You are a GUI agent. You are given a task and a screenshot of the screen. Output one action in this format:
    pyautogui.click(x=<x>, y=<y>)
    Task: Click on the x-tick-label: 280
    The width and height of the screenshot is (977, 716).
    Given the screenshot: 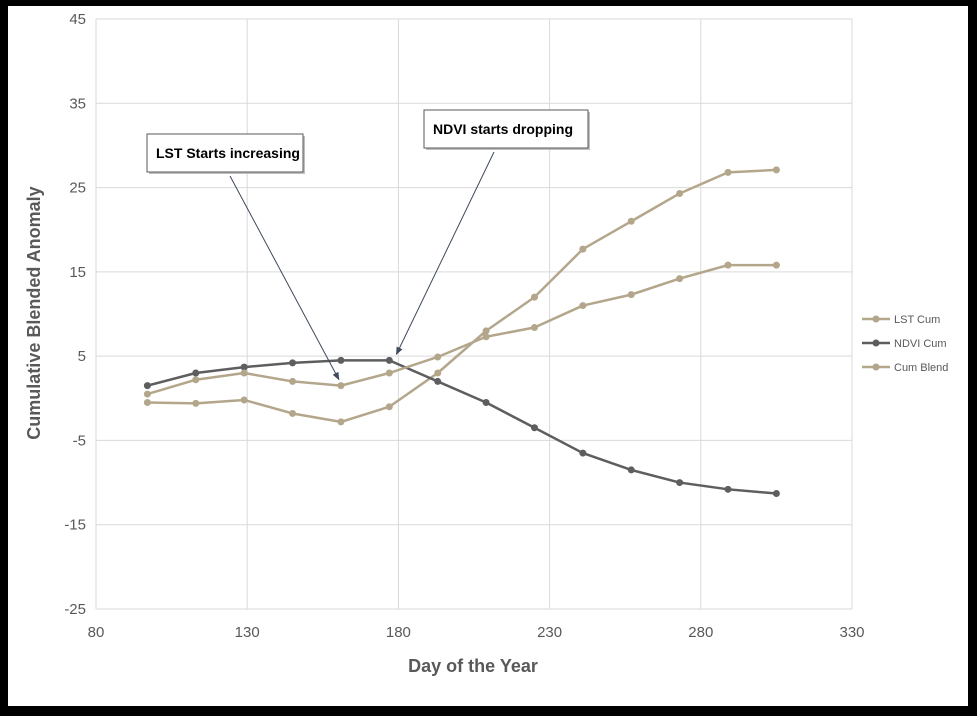 What is the action you would take?
    pyautogui.click(x=700, y=632)
    